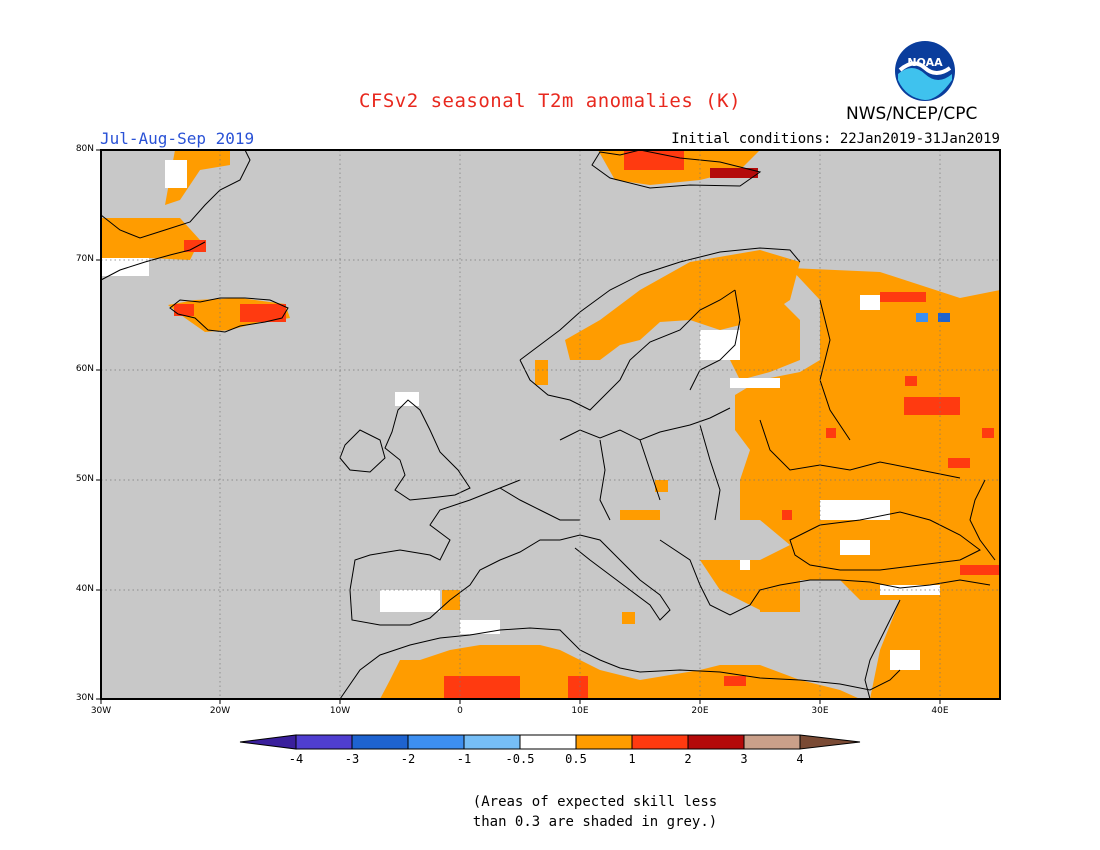 This screenshot has height=850, width=1100. Describe the element at coordinates (84, 369) in the screenshot. I see `lat-label-60n: 60N` at that location.